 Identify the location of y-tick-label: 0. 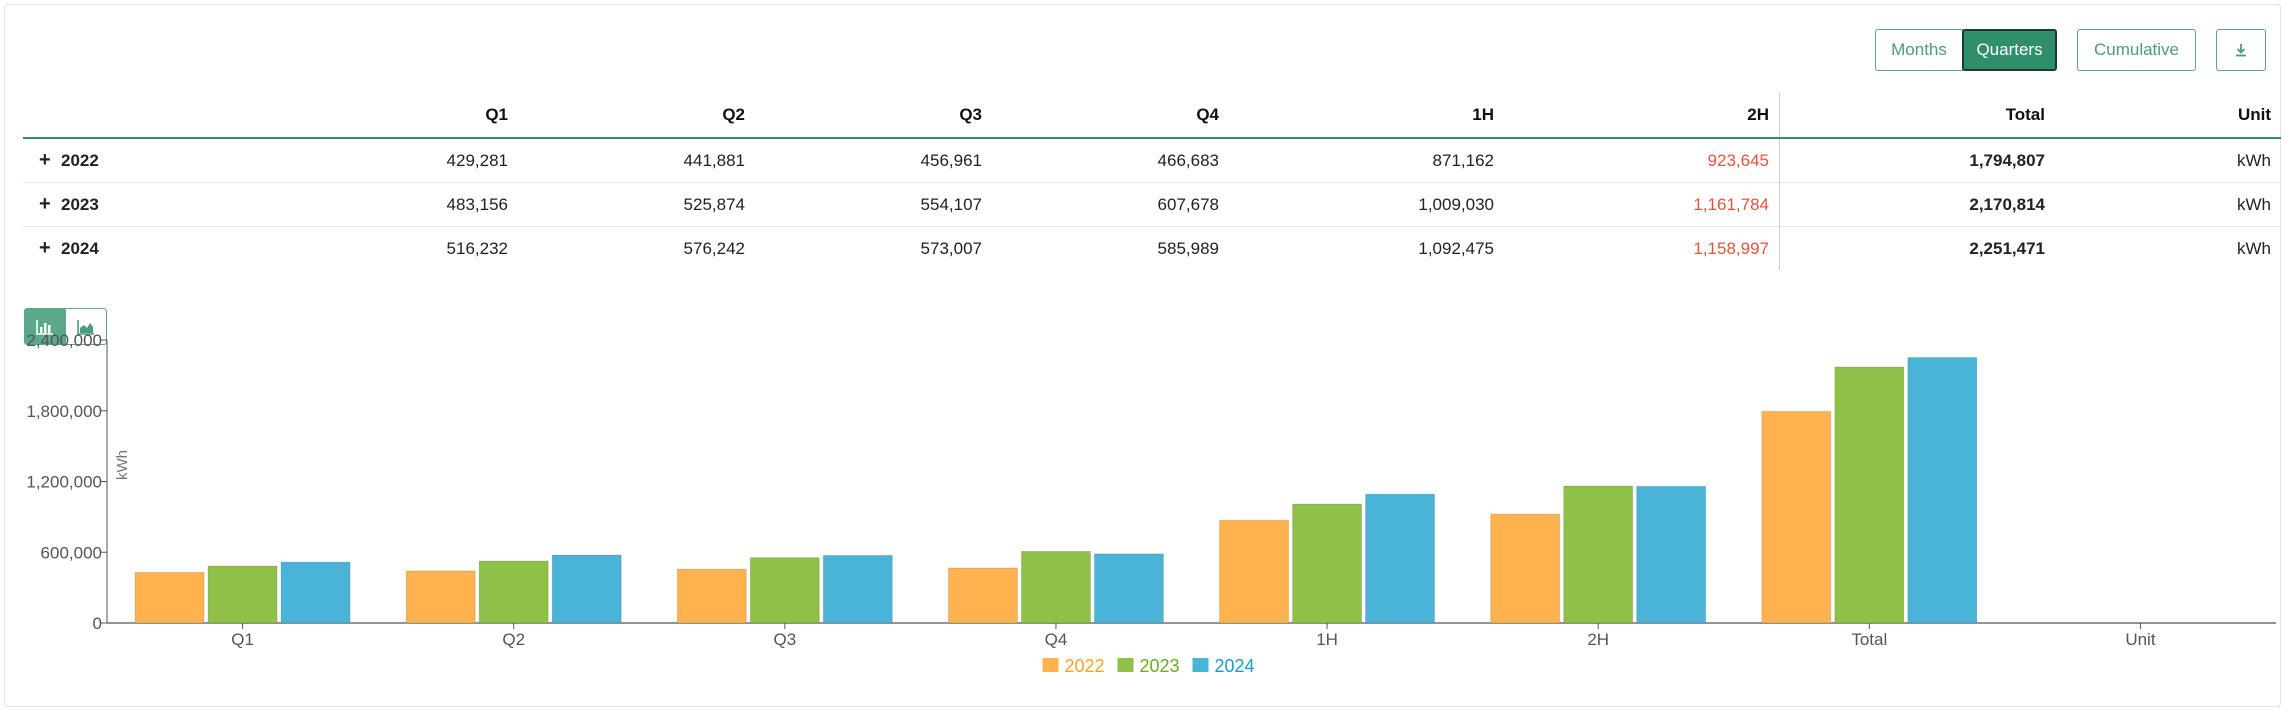
(97, 623).